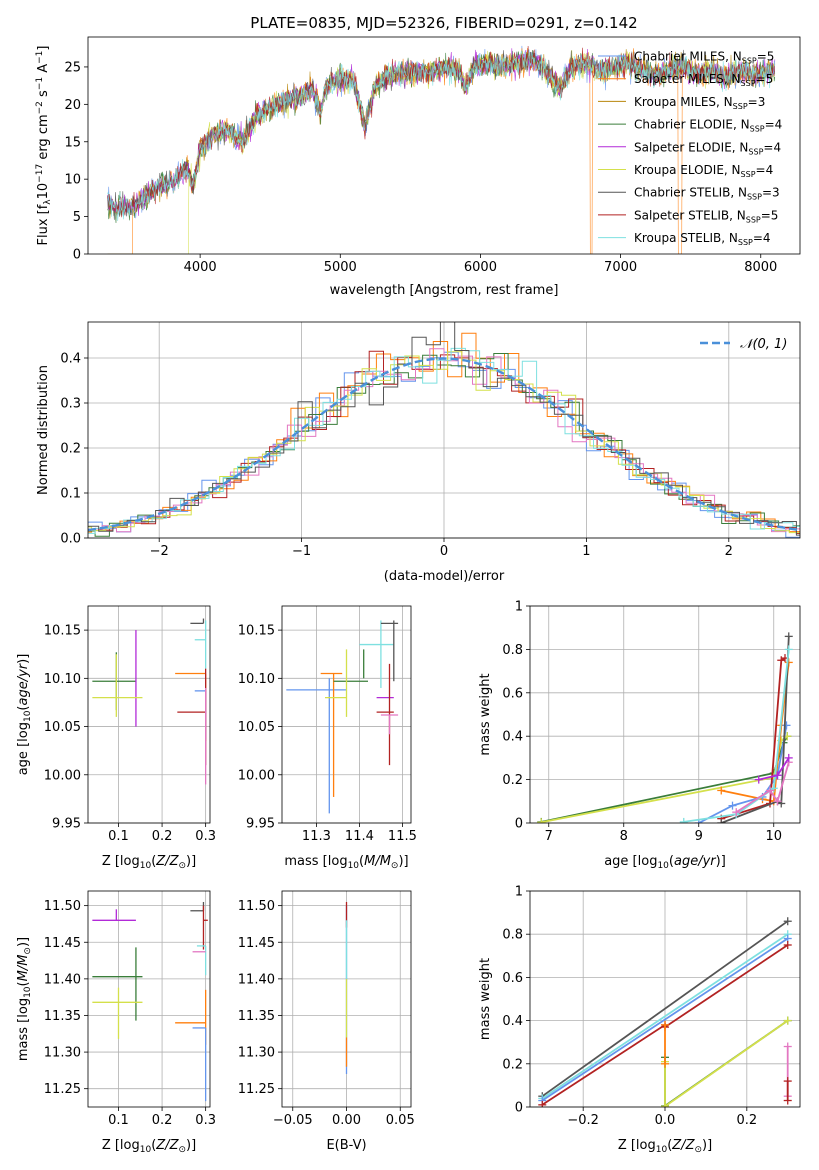 Image resolution: width=819 pixels, height=1170 pixels. What do you see at coordinates (683, 1145) in the screenshot?
I see `label-part: Z/Z` at bounding box center [683, 1145].